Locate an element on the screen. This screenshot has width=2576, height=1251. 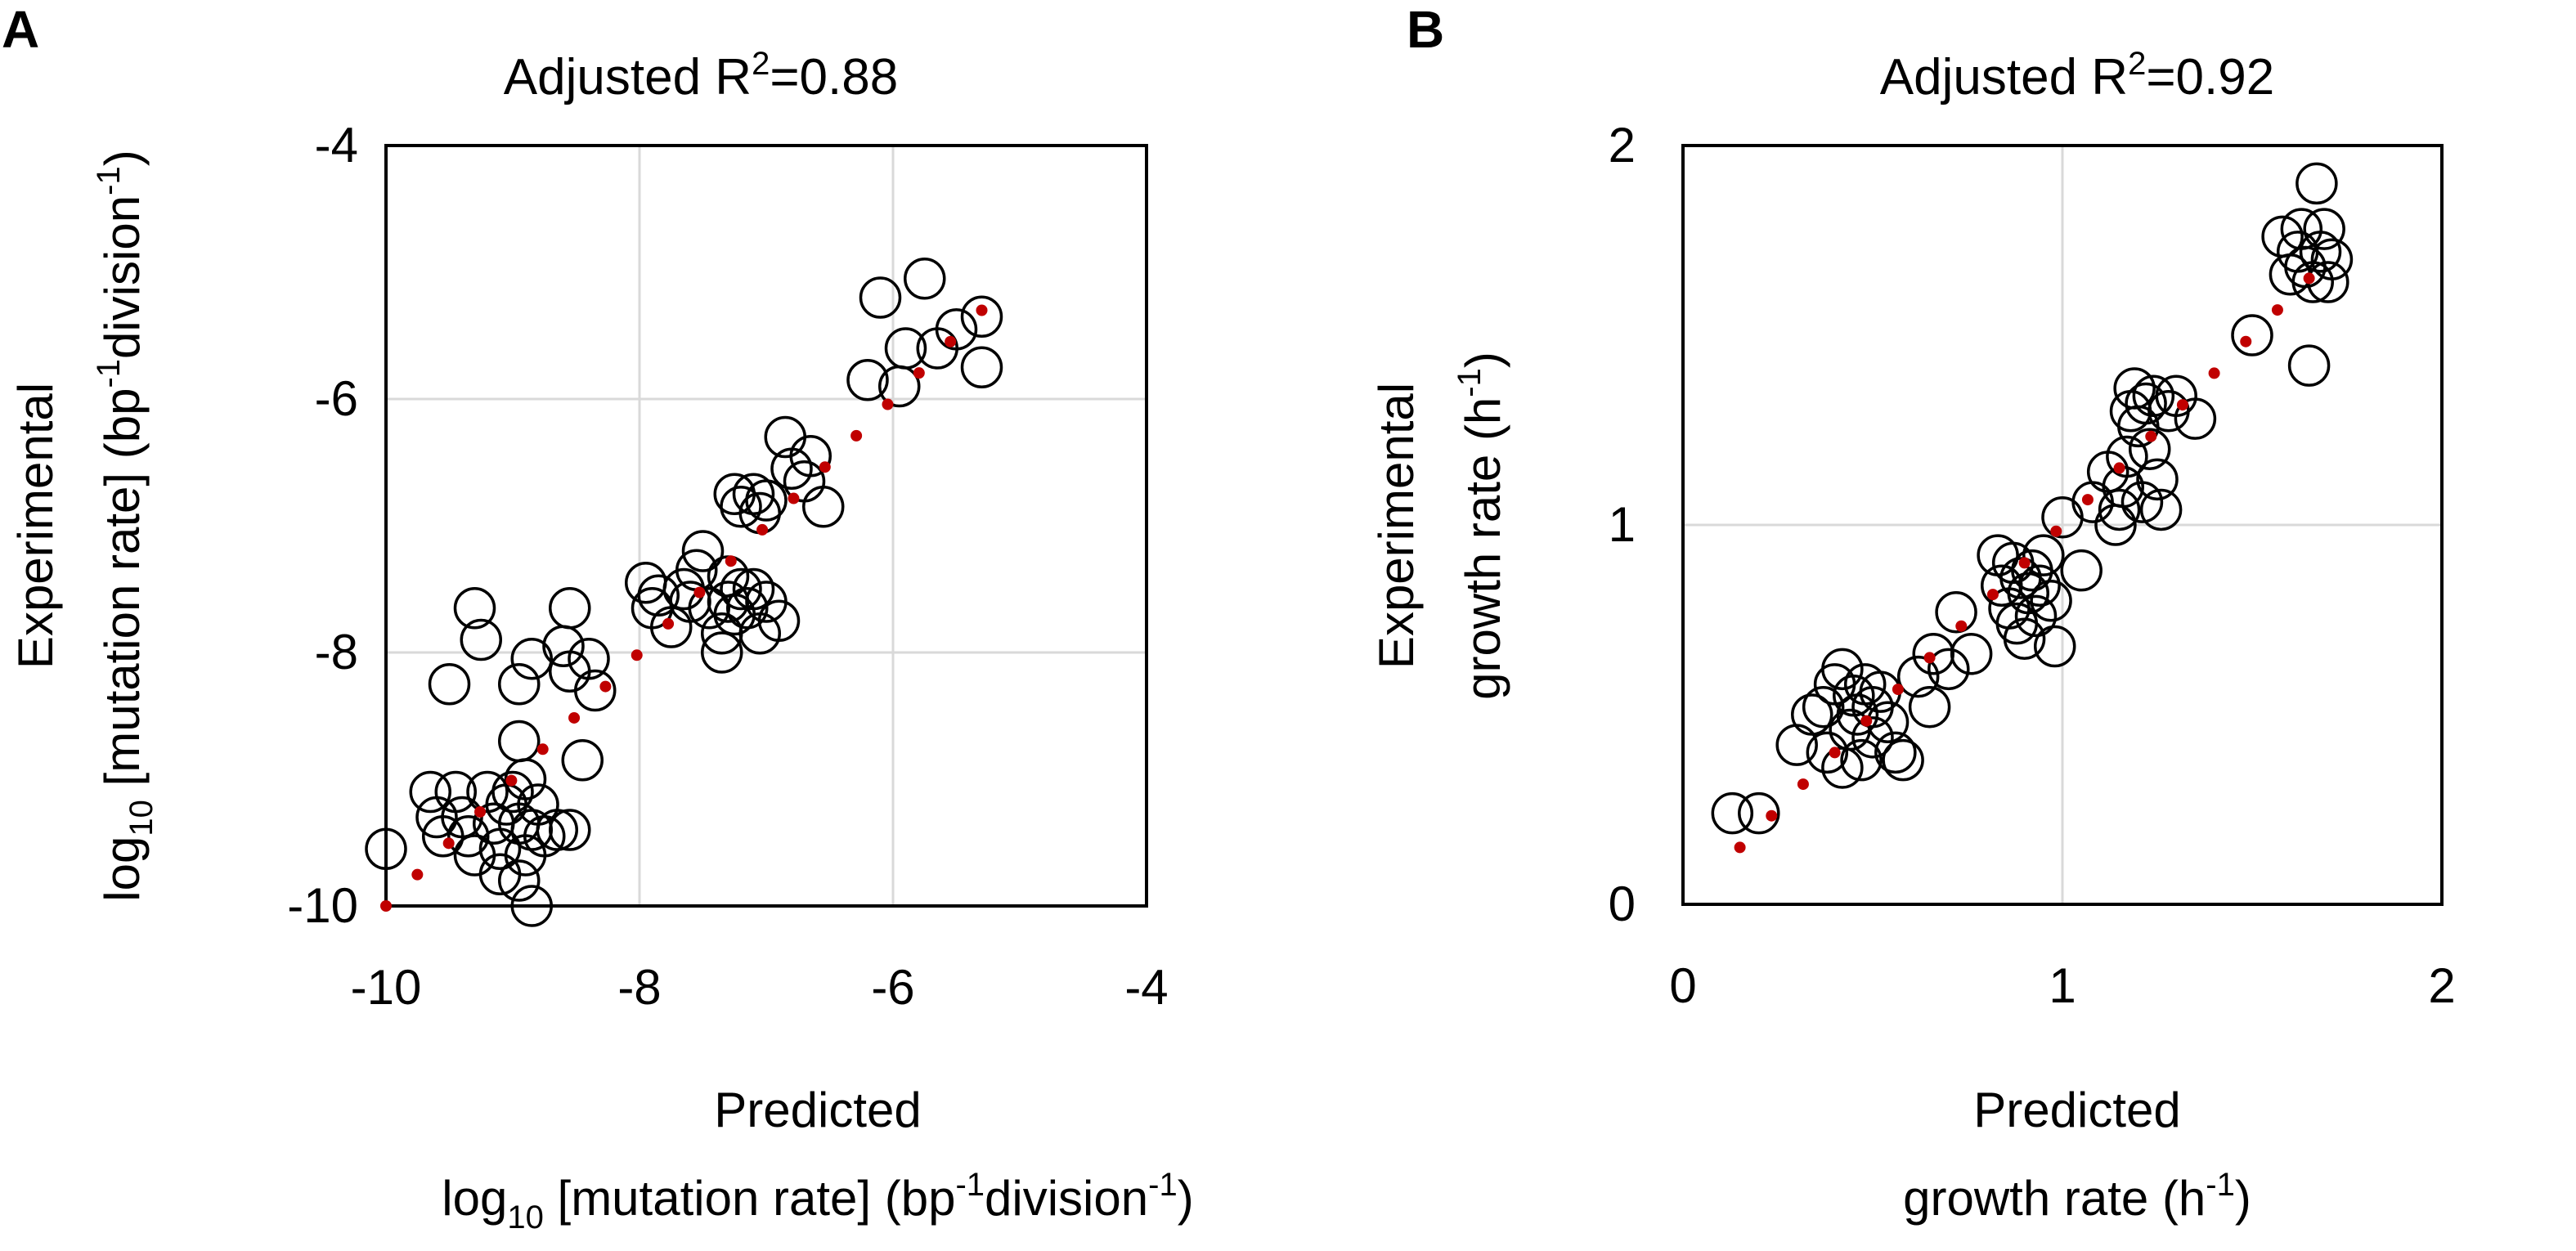
data-points-b is located at coordinates (2033, 508).